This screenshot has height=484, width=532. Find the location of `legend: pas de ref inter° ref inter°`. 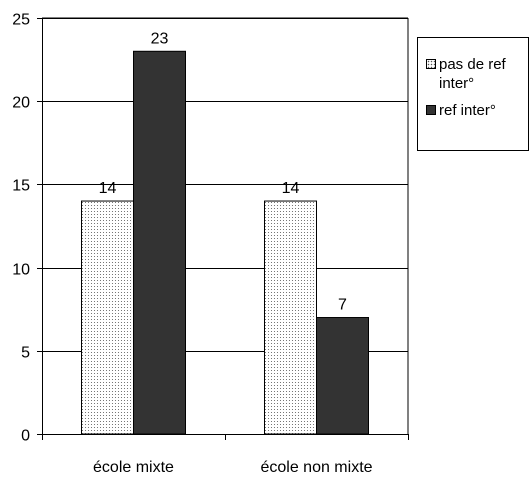

legend: pas de ref inter° ref inter° is located at coordinates (473, 94).